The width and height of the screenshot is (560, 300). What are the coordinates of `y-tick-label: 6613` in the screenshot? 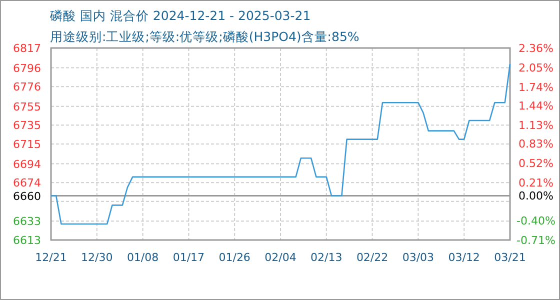 It's located at (27, 240).